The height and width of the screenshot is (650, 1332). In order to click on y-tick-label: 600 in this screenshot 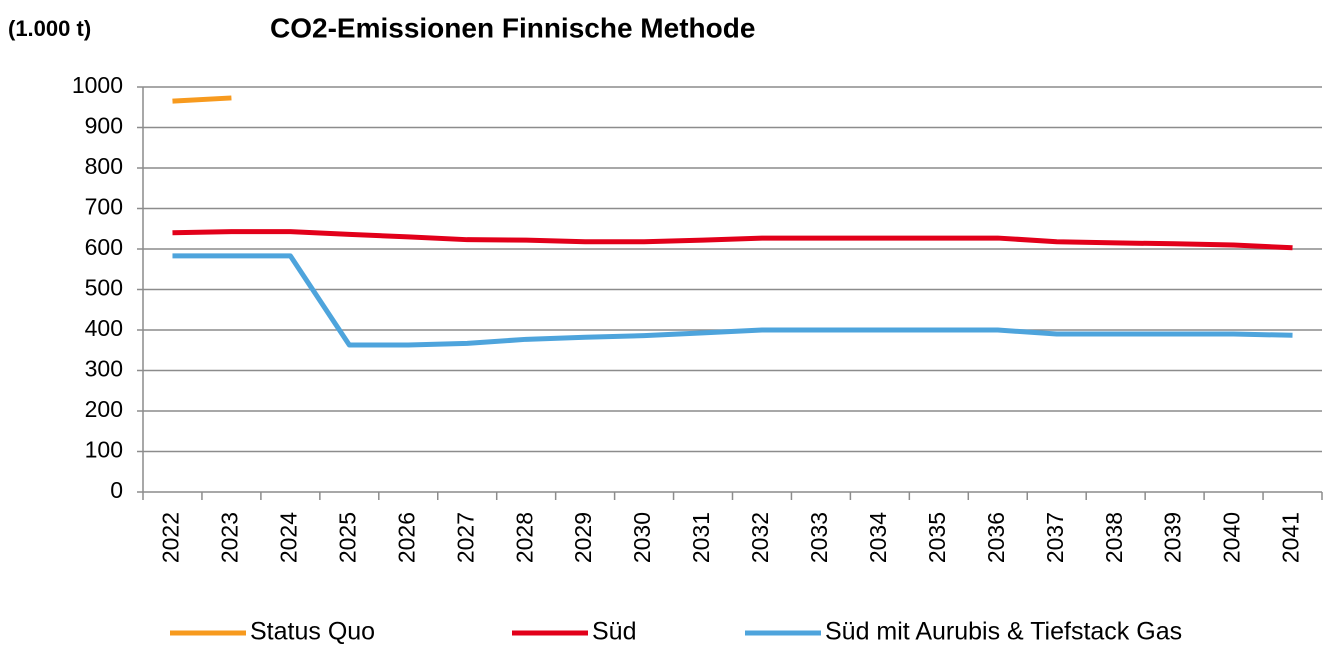, I will do `click(104, 247)`.